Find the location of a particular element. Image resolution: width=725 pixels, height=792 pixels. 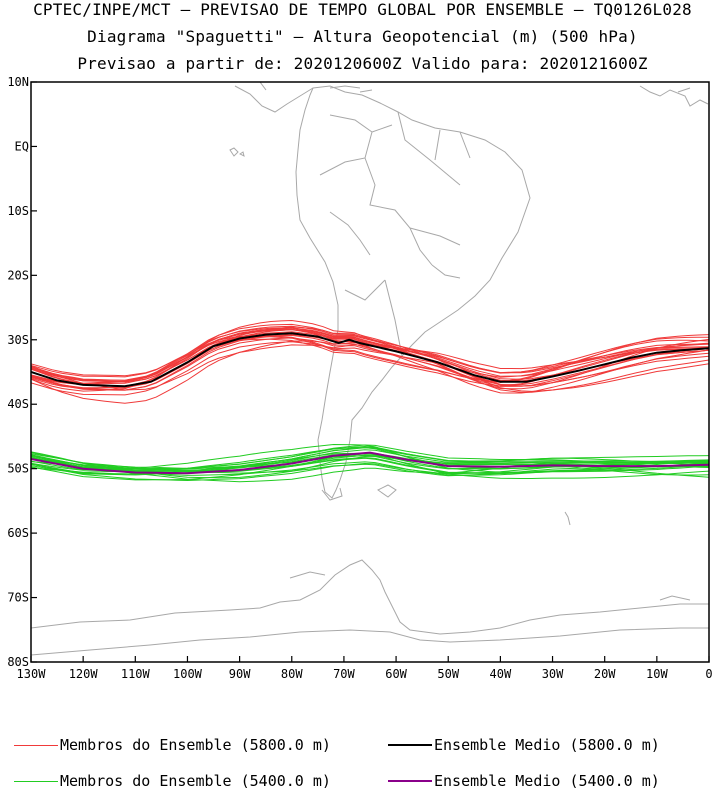

lat-tick-label: 10N is located at coordinates (18, 82).